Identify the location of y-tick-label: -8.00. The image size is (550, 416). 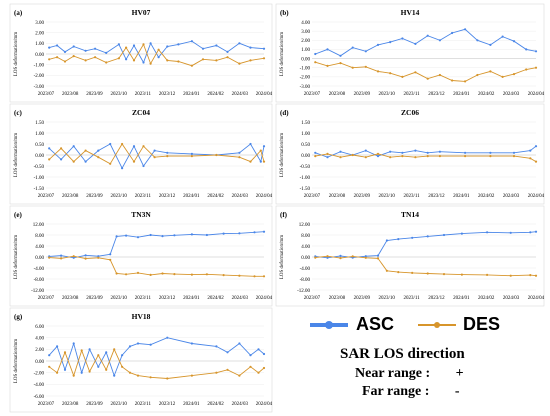
(305, 280).